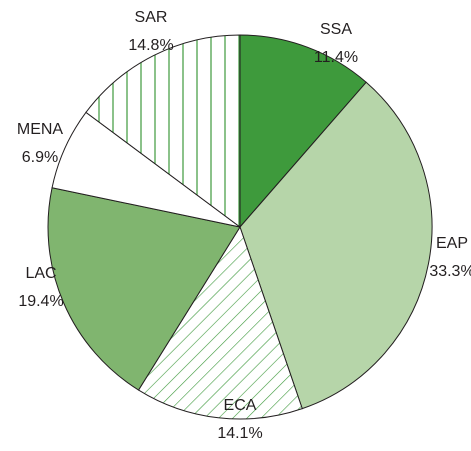  I want to click on slice-value-label: 6.9%, so click(40, 157).